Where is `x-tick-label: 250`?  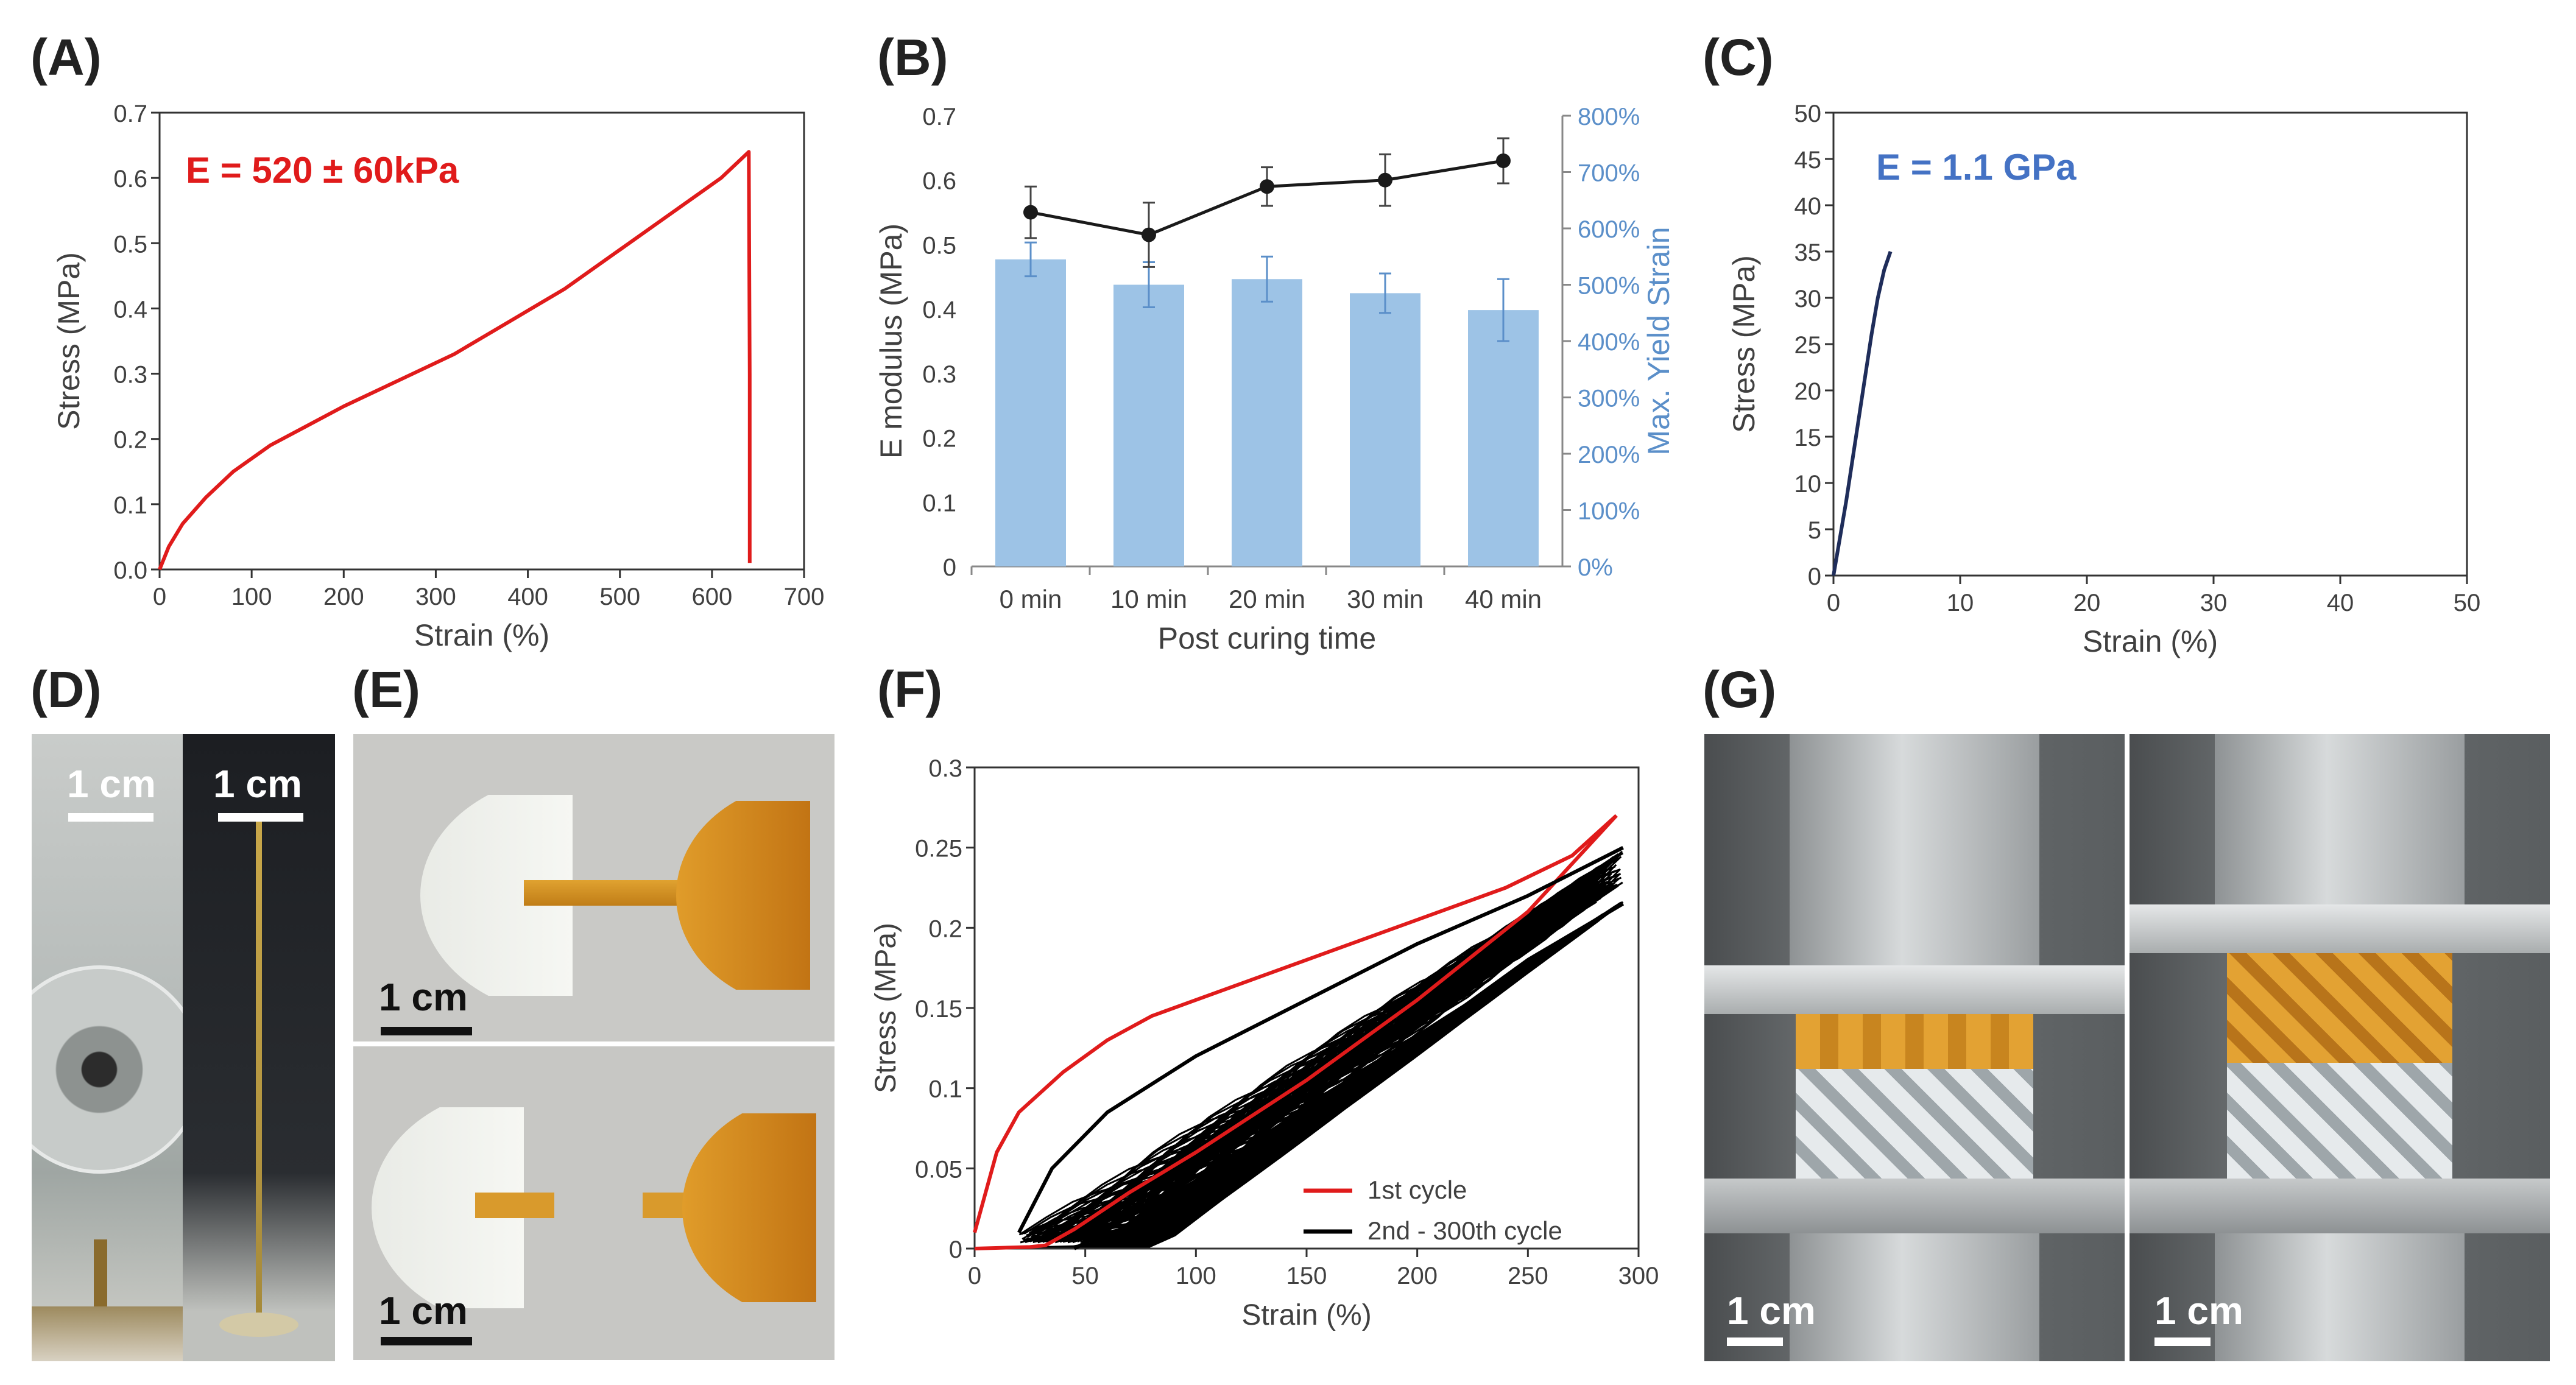 x-tick-label: 250 is located at coordinates (1528, 1276).